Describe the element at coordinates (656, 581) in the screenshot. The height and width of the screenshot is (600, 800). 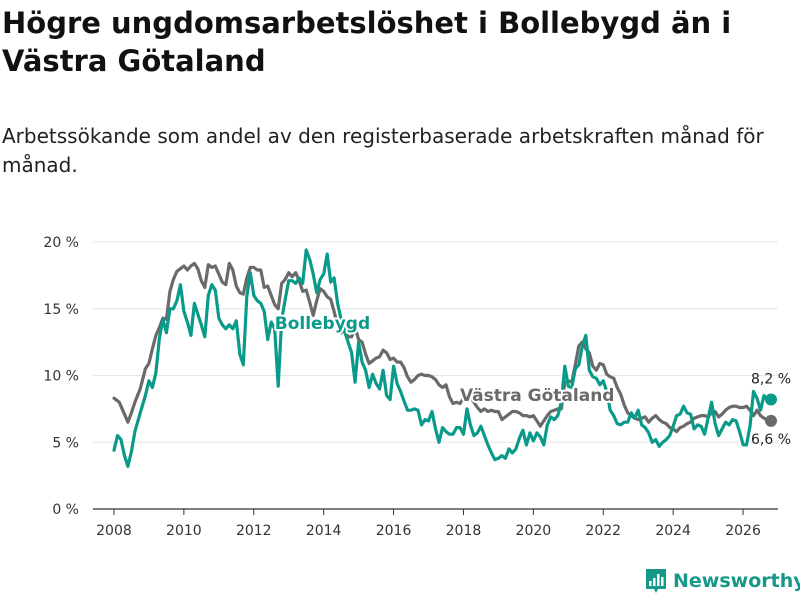
I see `bar-chart-logo-icon` at that location.